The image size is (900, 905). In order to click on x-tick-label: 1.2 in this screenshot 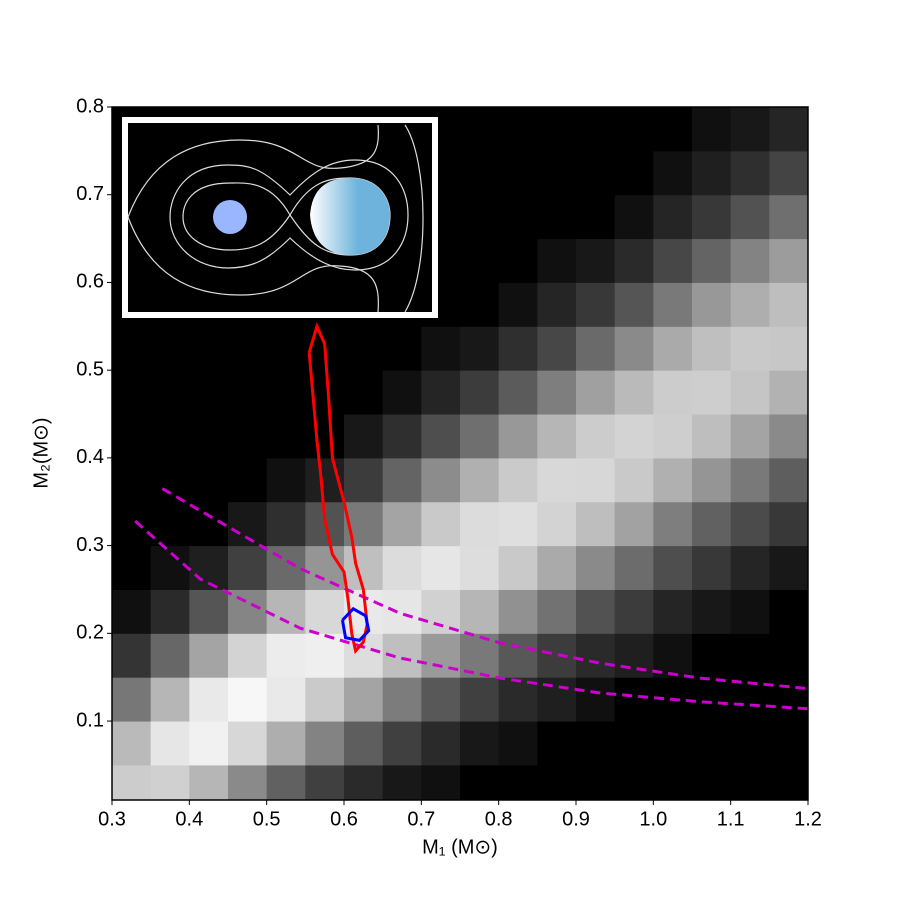, I will do `click(808, 819)`.